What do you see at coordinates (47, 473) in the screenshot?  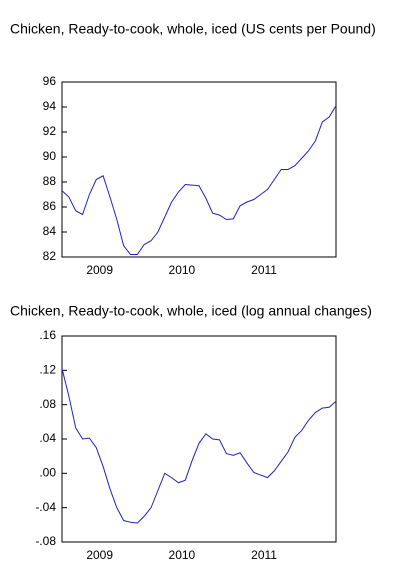 I see `y-tick-label: .00` at bounding box center [47, 473].